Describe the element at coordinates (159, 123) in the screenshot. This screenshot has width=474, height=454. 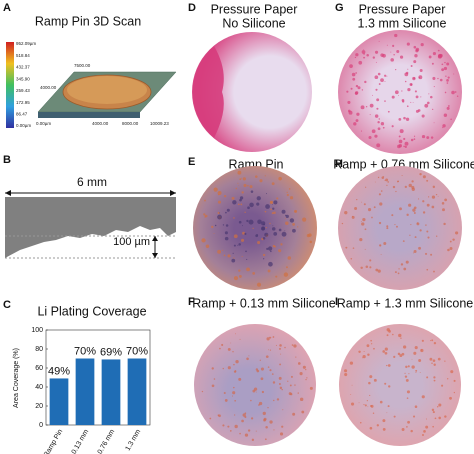
I see `axis-label: 10009.23` at that location.